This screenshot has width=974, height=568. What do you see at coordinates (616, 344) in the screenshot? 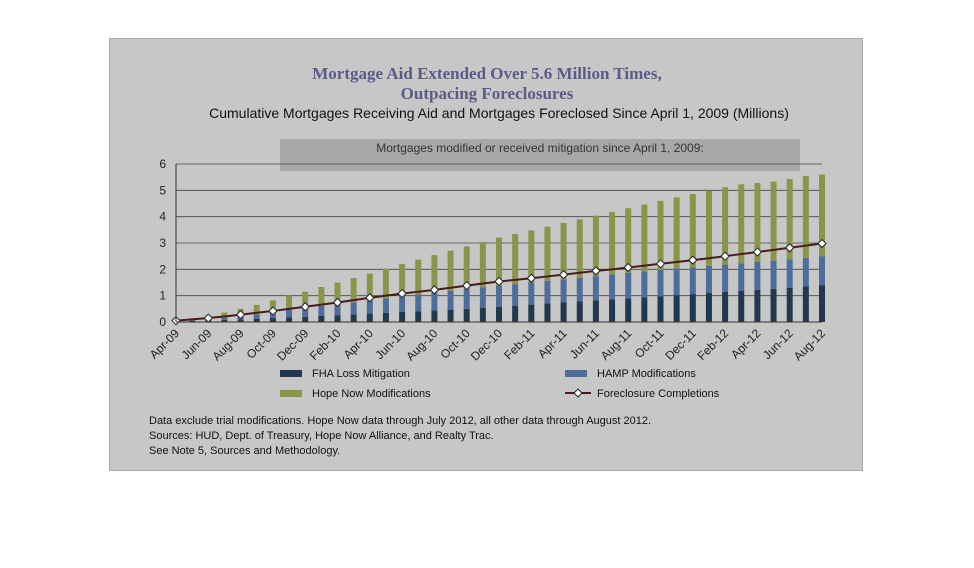
I see `x-tick-label: Aug-11` at bounding box center [616, 344].